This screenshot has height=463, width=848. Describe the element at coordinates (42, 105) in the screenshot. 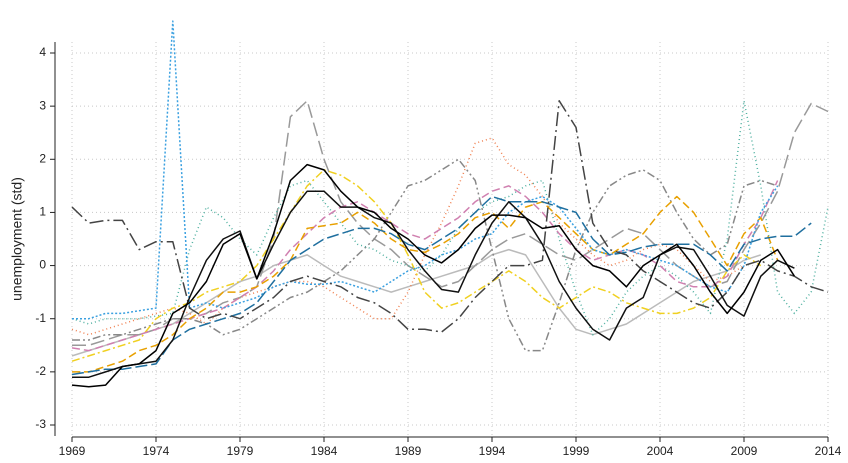

I see `y-tick-label: 3` at that location.